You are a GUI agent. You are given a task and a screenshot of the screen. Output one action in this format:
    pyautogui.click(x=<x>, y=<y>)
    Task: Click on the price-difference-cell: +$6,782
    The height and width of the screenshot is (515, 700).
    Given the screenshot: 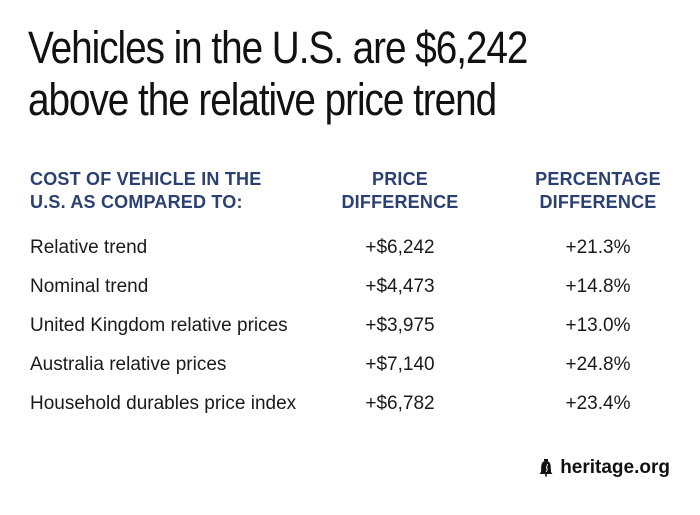 What is the action you would take?
    pyautogui.click(x=400, y=403)
    